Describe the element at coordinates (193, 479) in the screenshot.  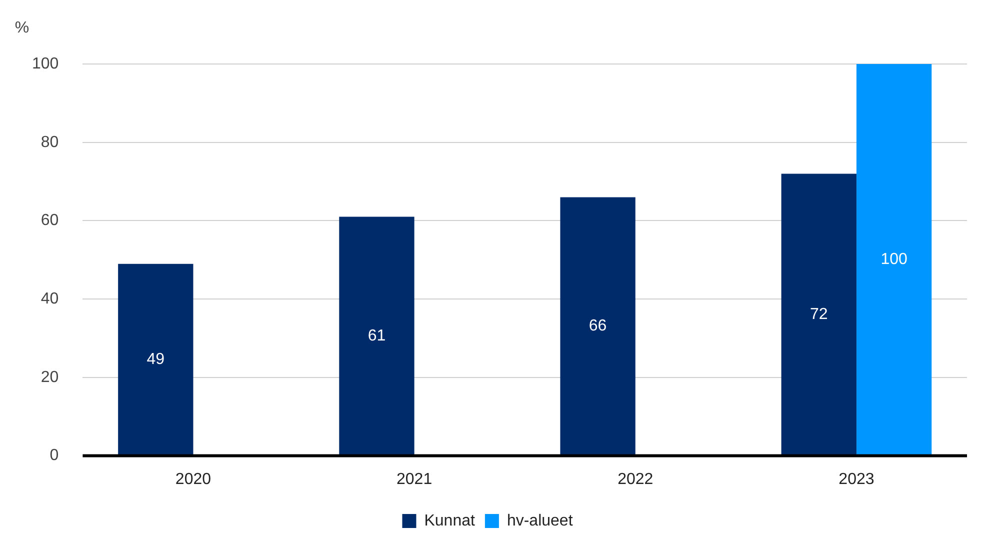
I see `x-tick-label: 2020` at that location.